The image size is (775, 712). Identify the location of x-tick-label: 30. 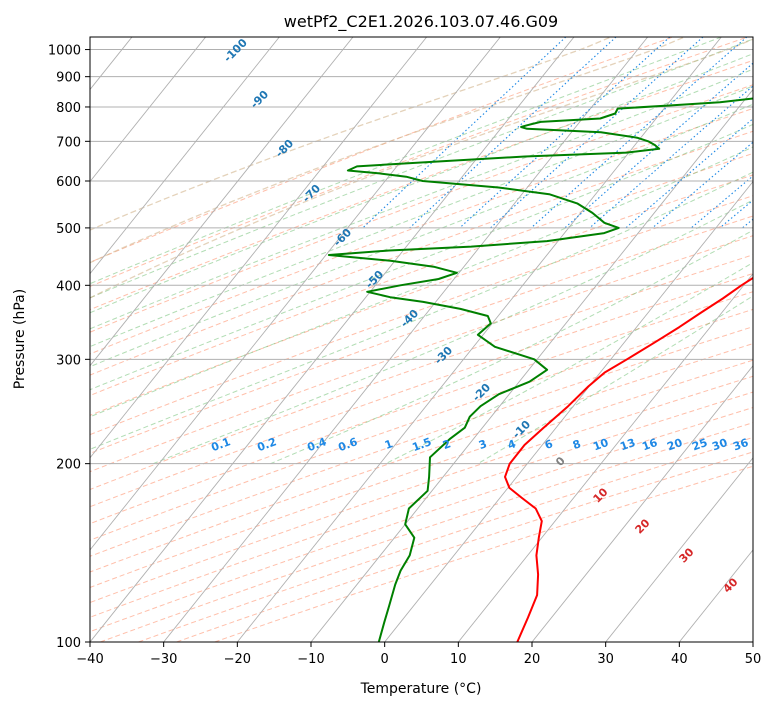
(605, 659).